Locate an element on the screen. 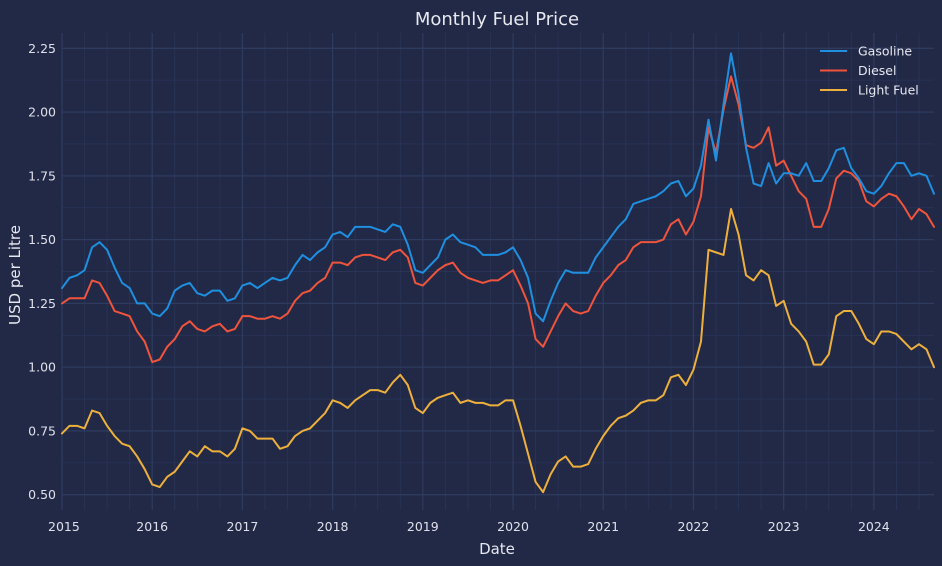  y-tick-label: 1.75 is located at coordinates (42, 175).